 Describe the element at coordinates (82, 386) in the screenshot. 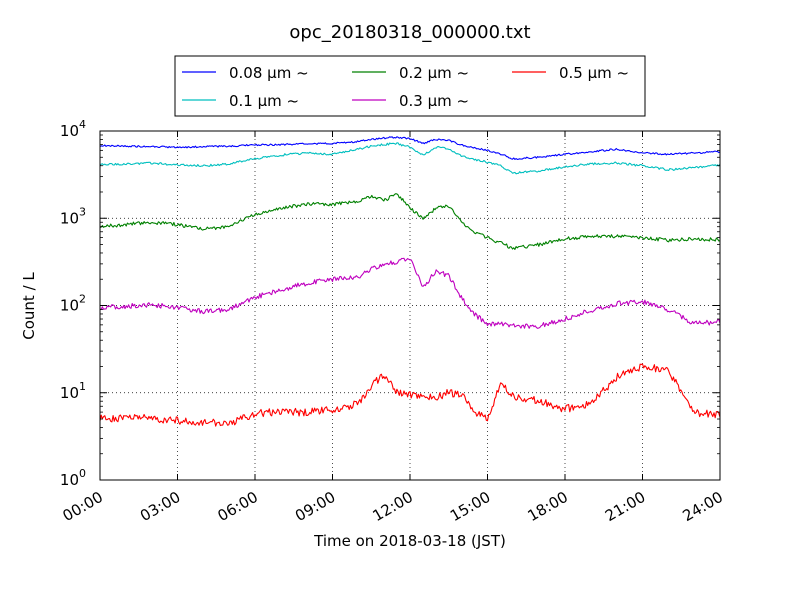

I see `y-tick-exponent: 1` at that location.